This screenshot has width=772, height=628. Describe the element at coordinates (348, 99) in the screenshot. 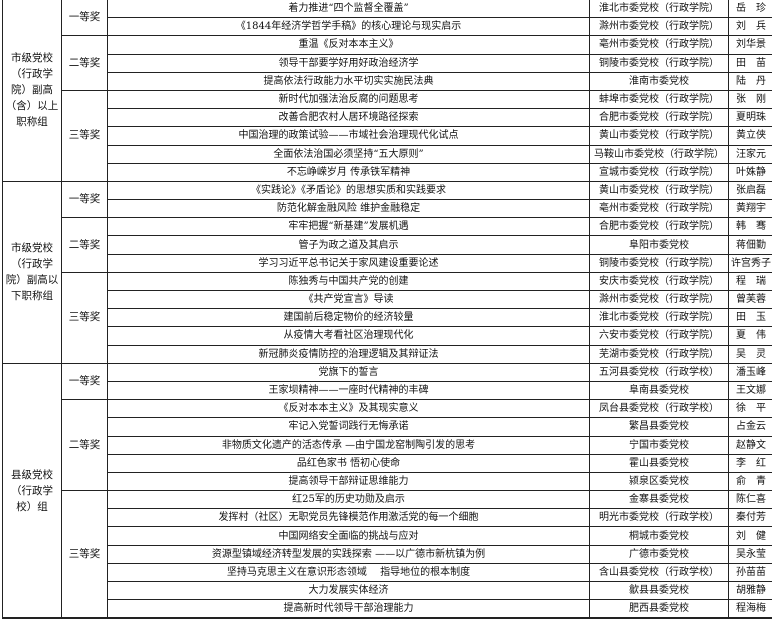

I see `paper-title: 新时代加强法治反腐的问题思考` at that location.